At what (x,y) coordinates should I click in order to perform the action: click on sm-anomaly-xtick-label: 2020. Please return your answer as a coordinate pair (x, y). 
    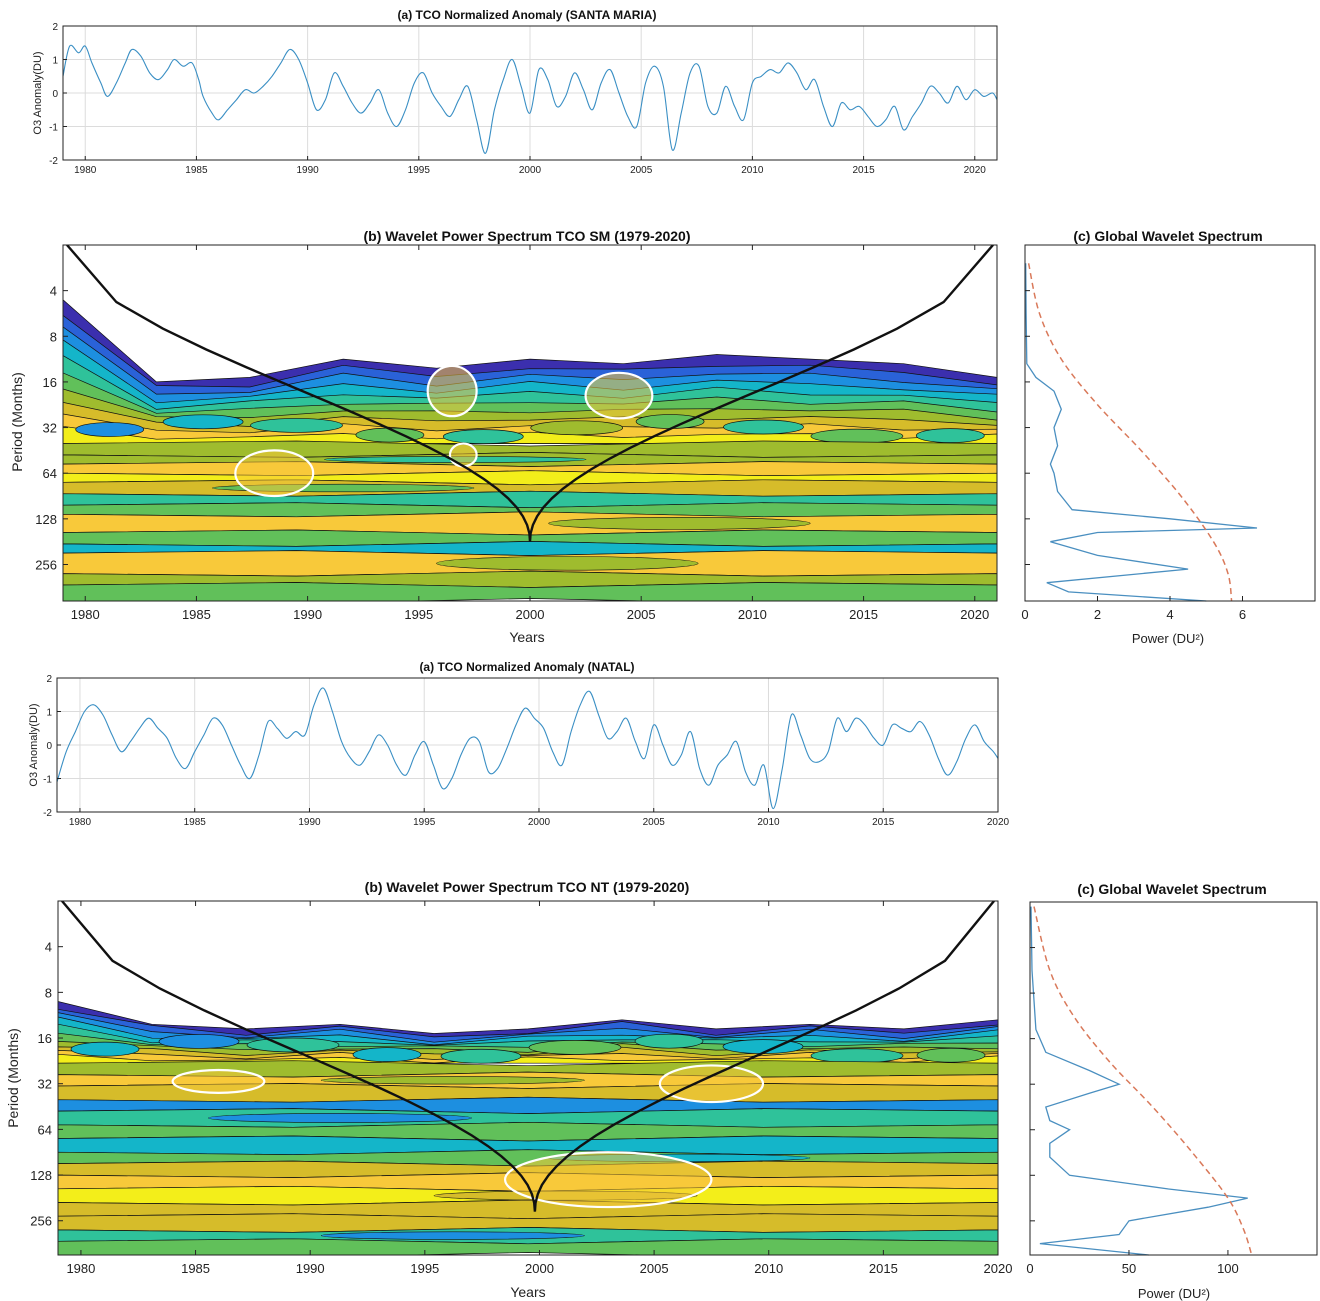
    Looking at the image, I should click on (975, 170).